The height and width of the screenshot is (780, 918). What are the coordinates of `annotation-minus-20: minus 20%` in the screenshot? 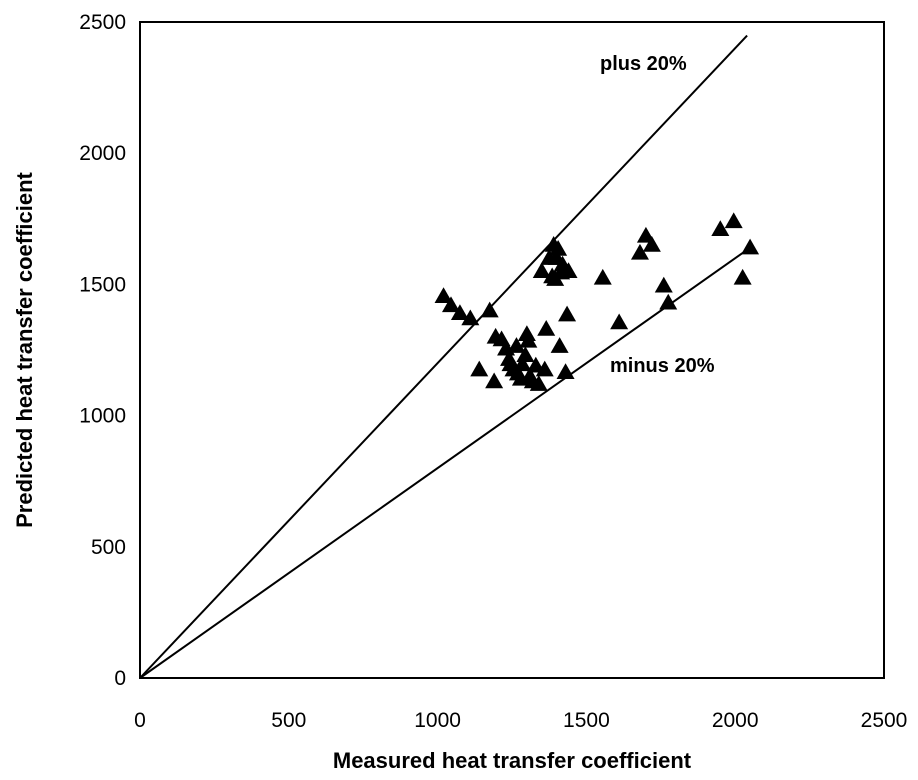 It's located at (662, 366).